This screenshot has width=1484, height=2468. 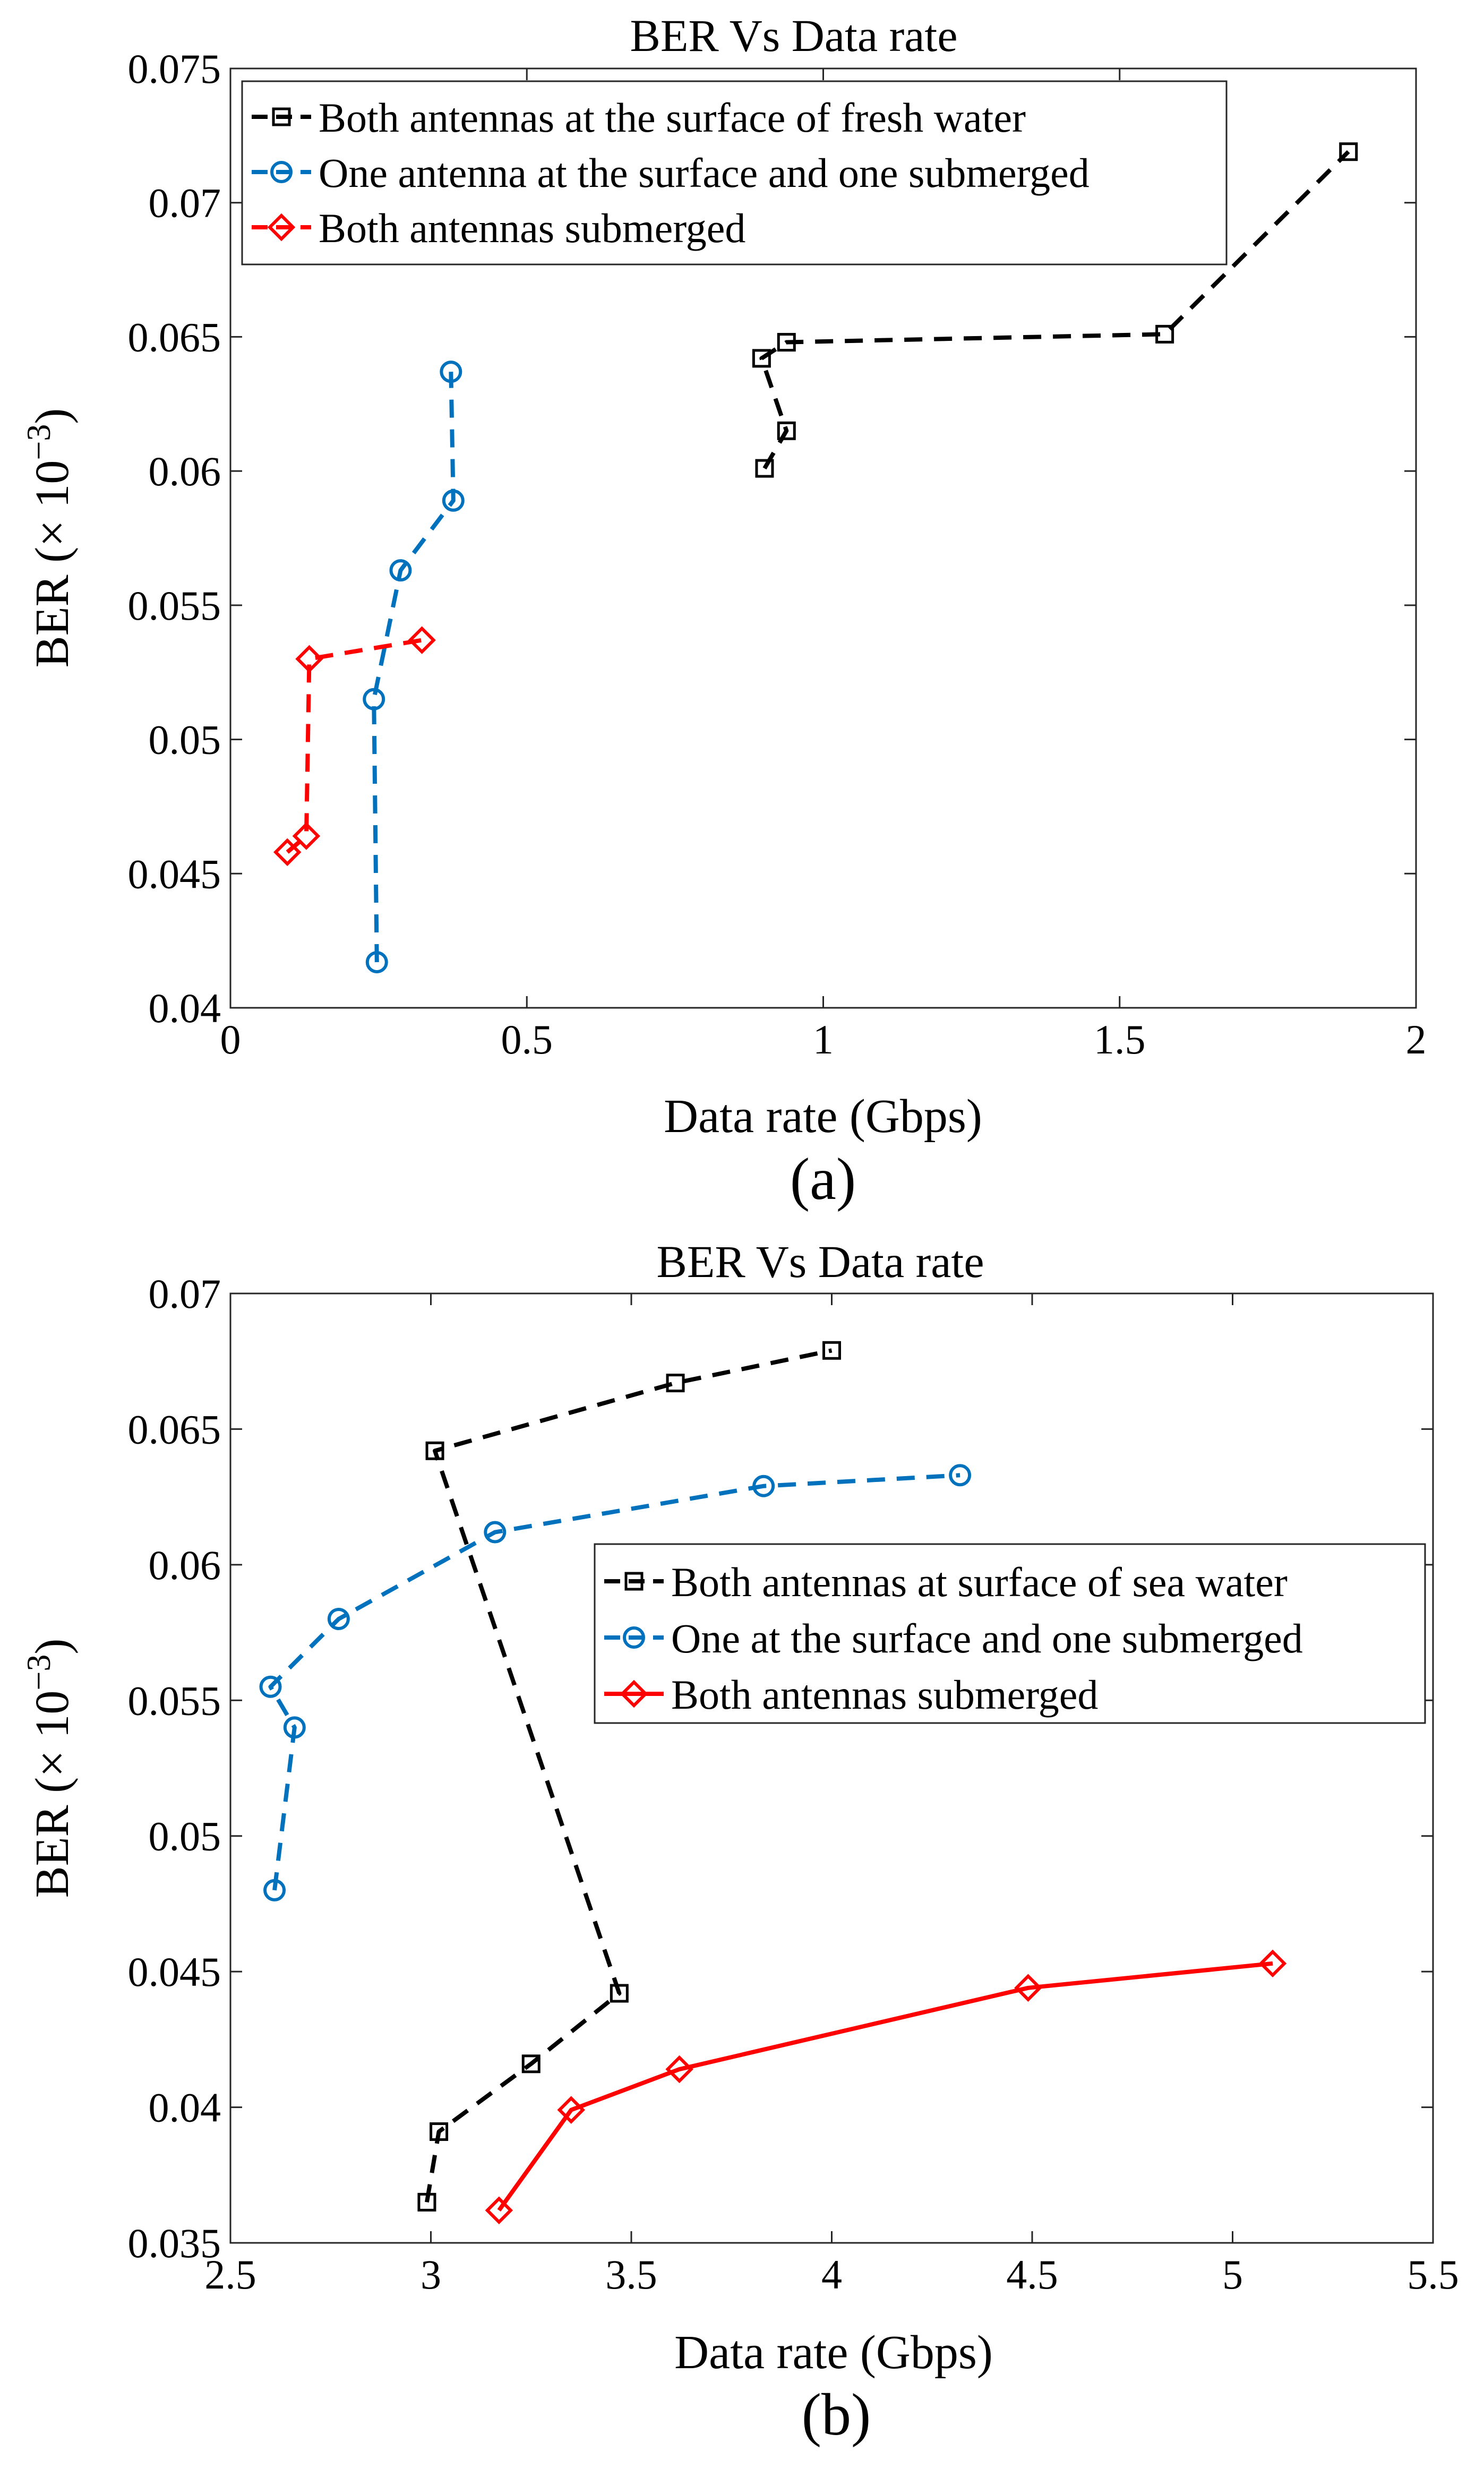 I want to click on chart-a-caption: (a), so click(x=823, y=1179).